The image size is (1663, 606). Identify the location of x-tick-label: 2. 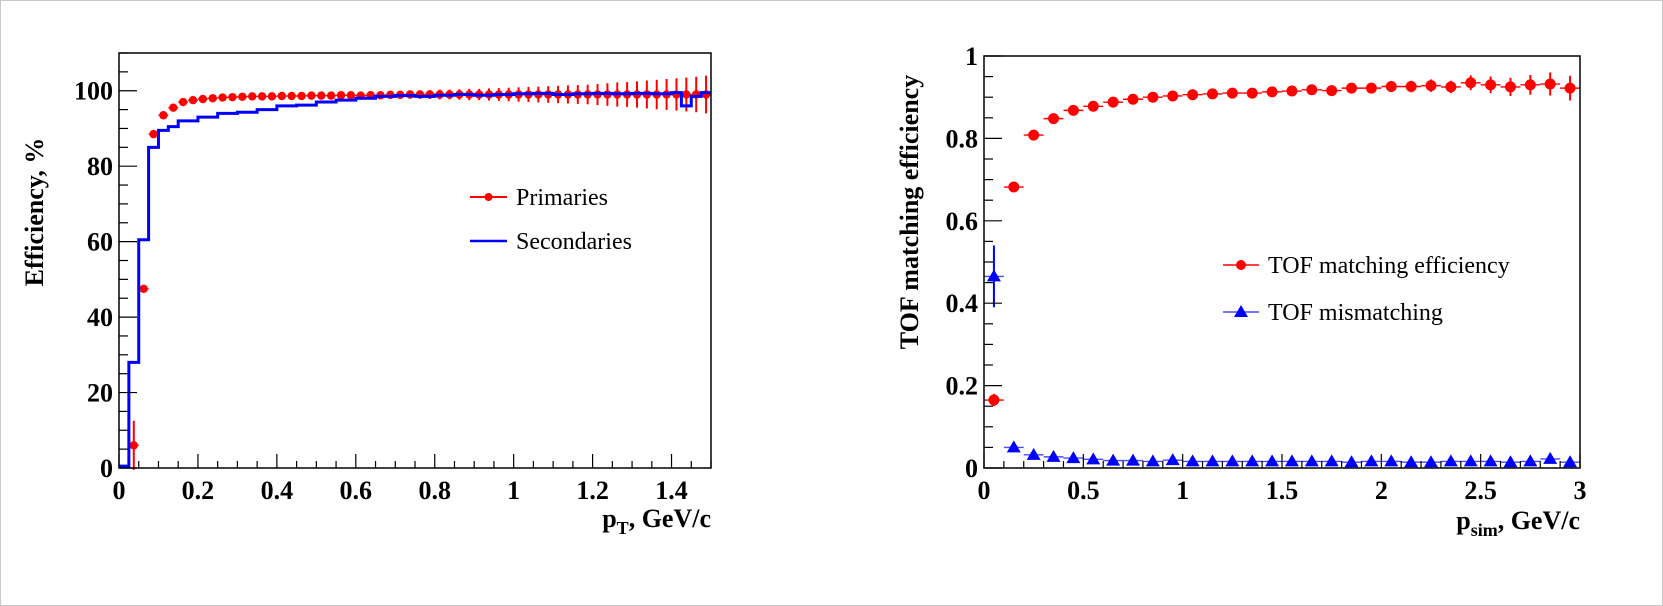
(1381, 490).